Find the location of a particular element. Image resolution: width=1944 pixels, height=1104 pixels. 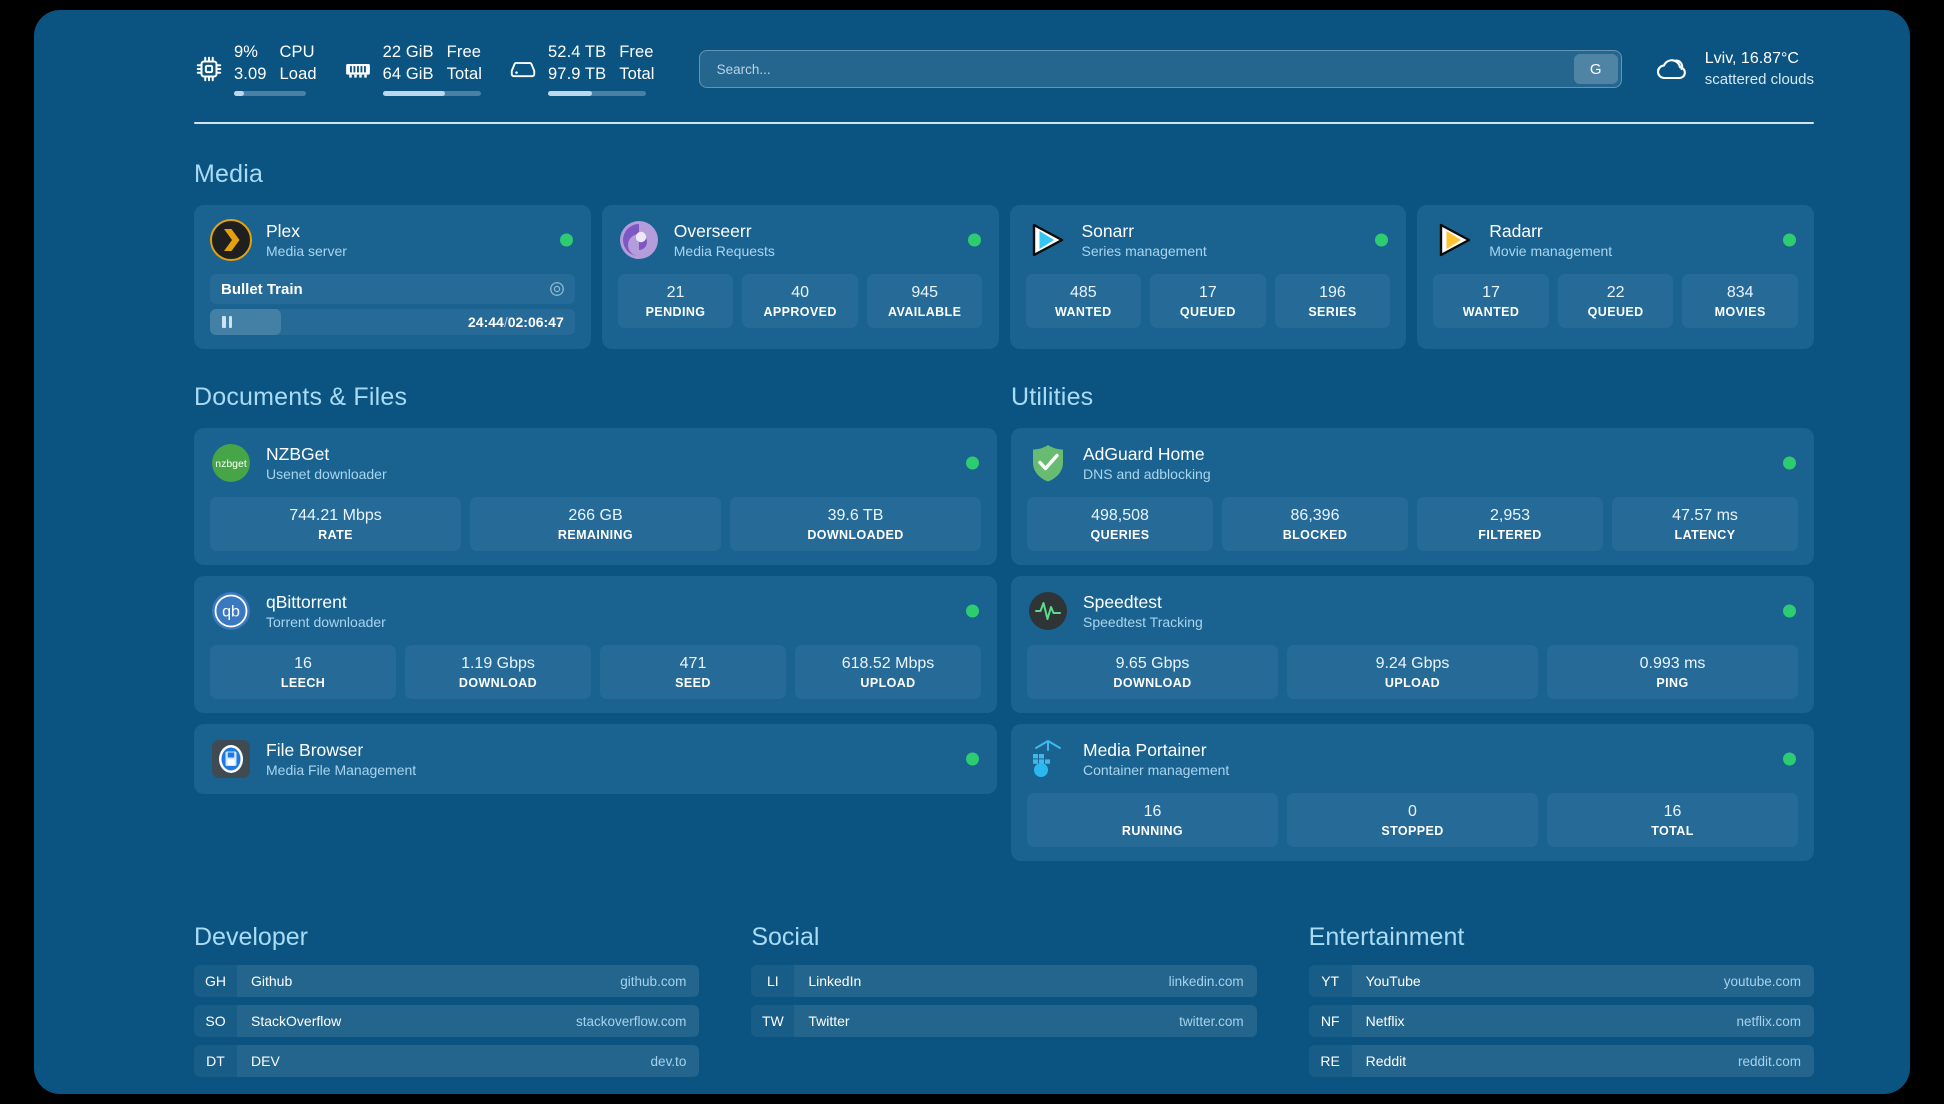

stat-cell: 498,508 QUERIES is located at coordinates (1120, 524).